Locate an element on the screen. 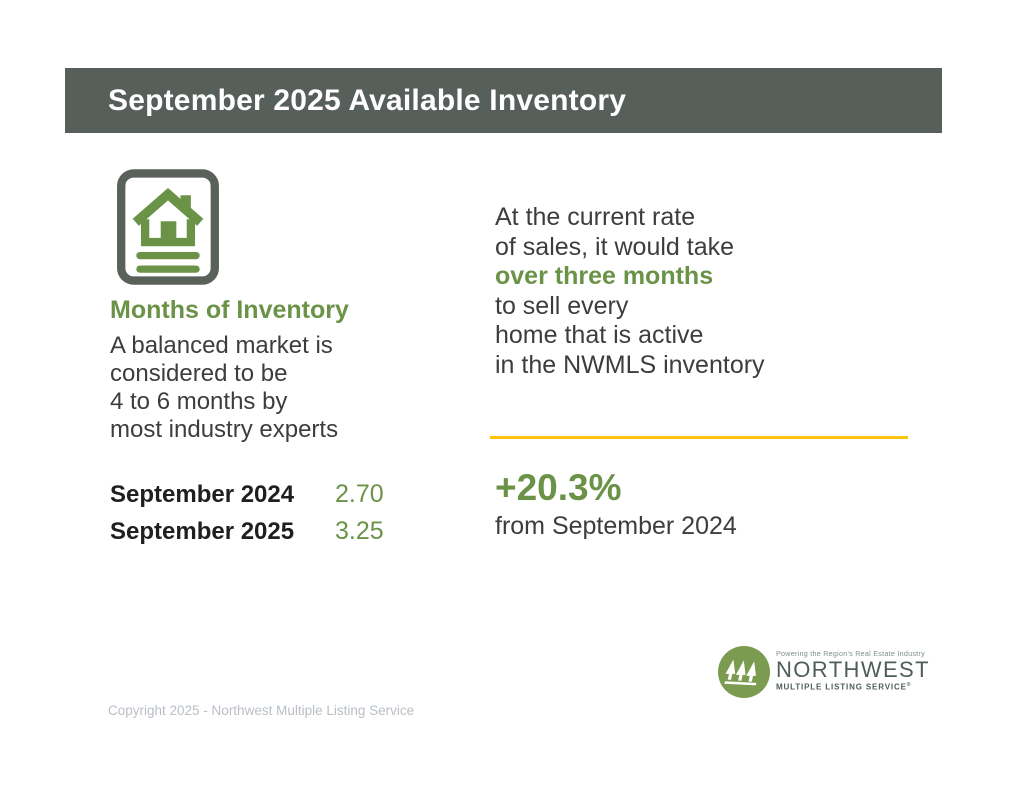 This screenshot has height=791, width=1024. house-document-icon is located at coordinates (168, 227).